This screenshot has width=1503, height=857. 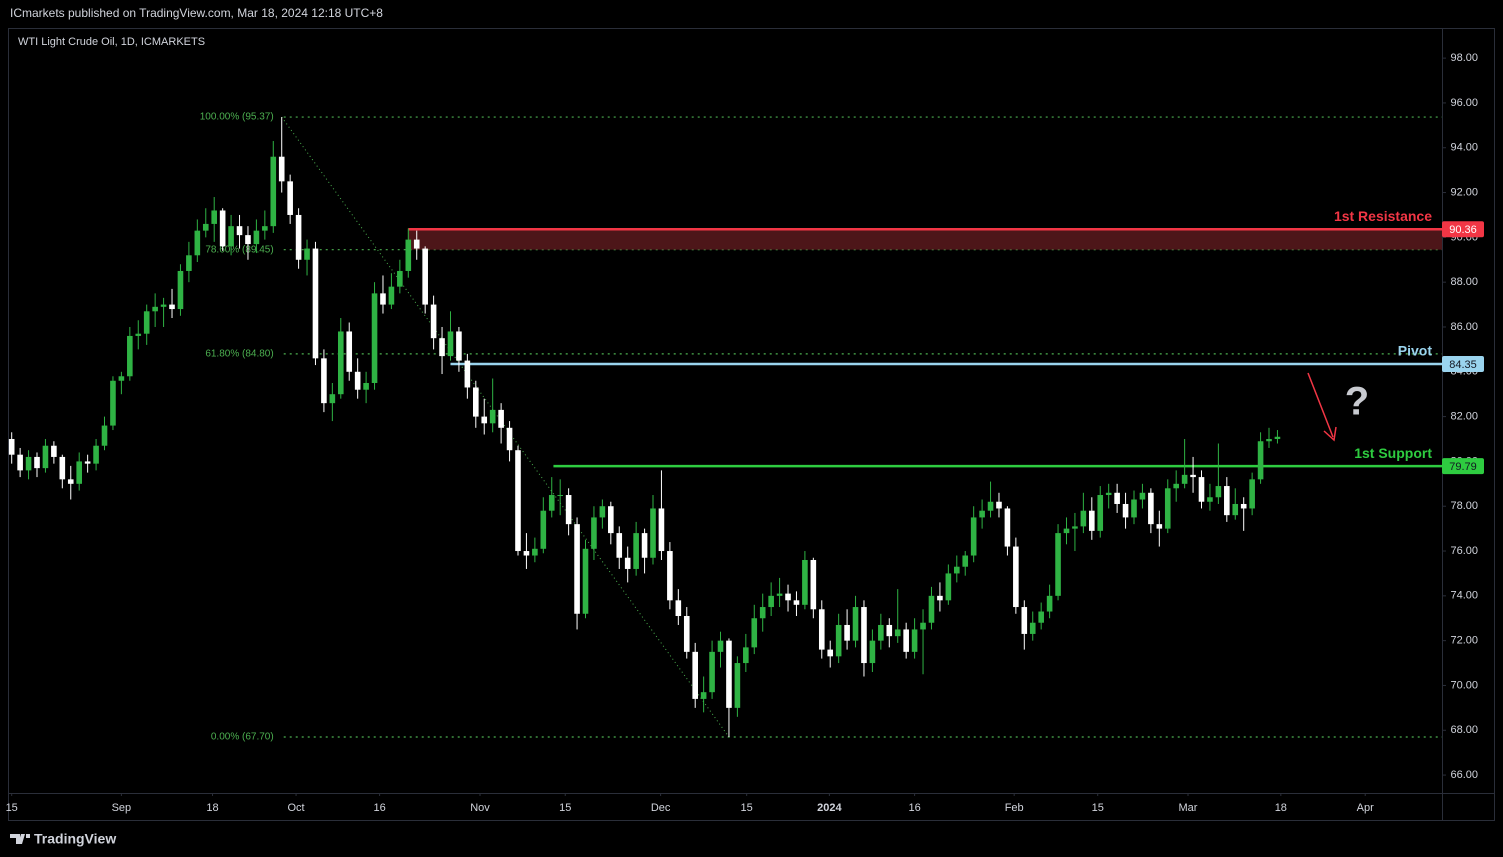 I want to click on fib-label: 0.00% (67.70), so click(x=242, y=737).